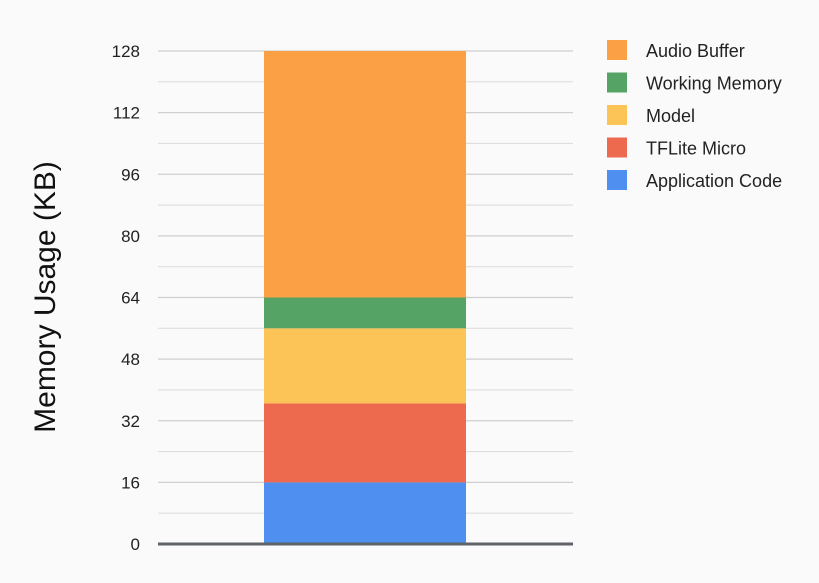 The height and width of the screenshot is (583, 819). I want to click on legend-item-application-code: Application Code, so click(694, 180).